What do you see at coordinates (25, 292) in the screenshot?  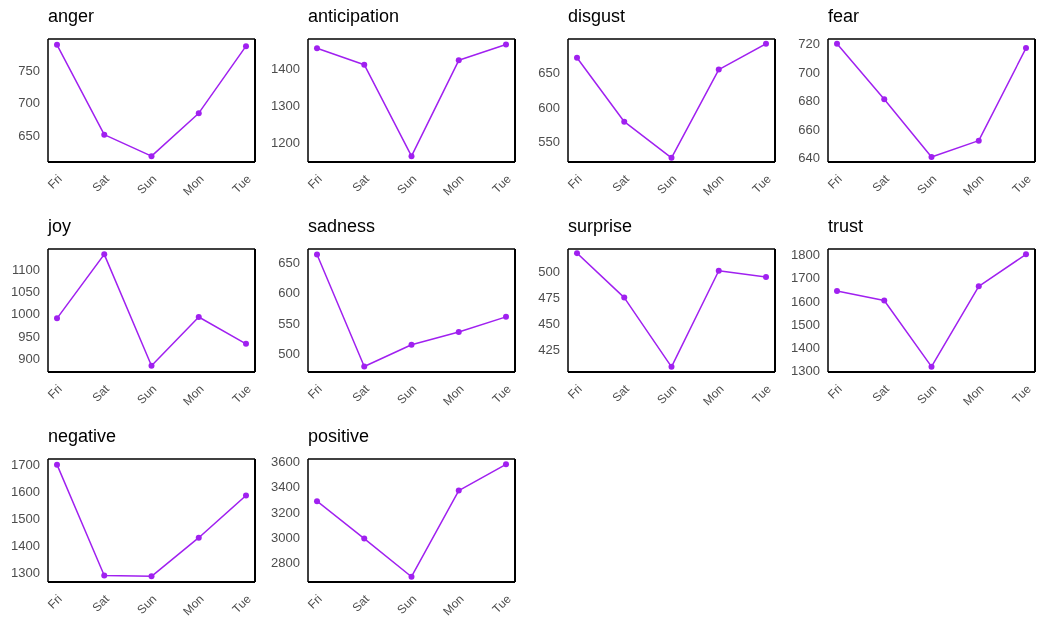 I see `y-tick-label: 1050` at bounding box center [25, 292].